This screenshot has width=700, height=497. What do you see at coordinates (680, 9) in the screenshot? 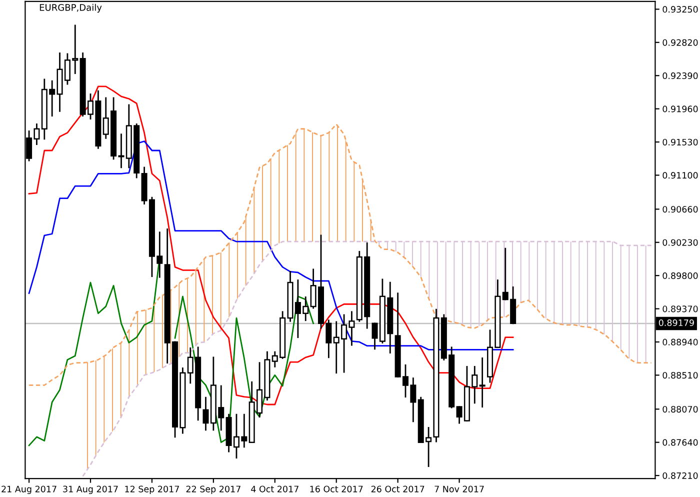
I see `y-tick-label: 0.93250` at bounding box center [680, 9].